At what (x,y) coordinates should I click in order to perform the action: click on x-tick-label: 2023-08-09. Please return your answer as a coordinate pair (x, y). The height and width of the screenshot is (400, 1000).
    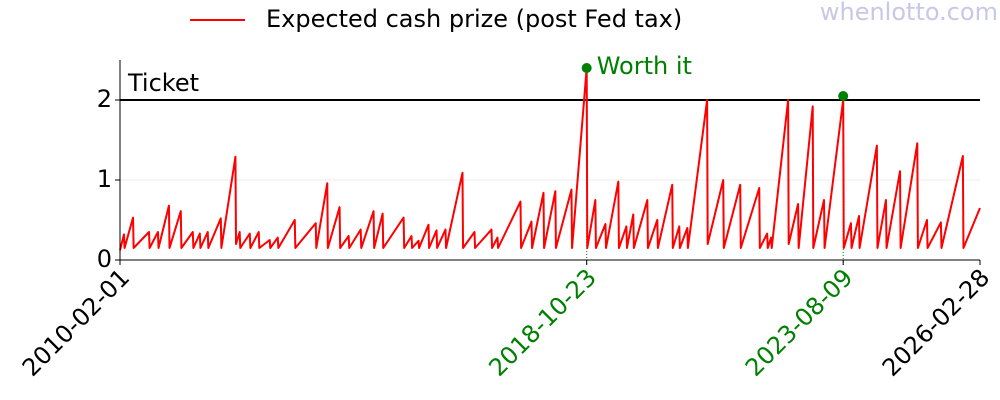
    Looking at the image, I should click on (799, 322).